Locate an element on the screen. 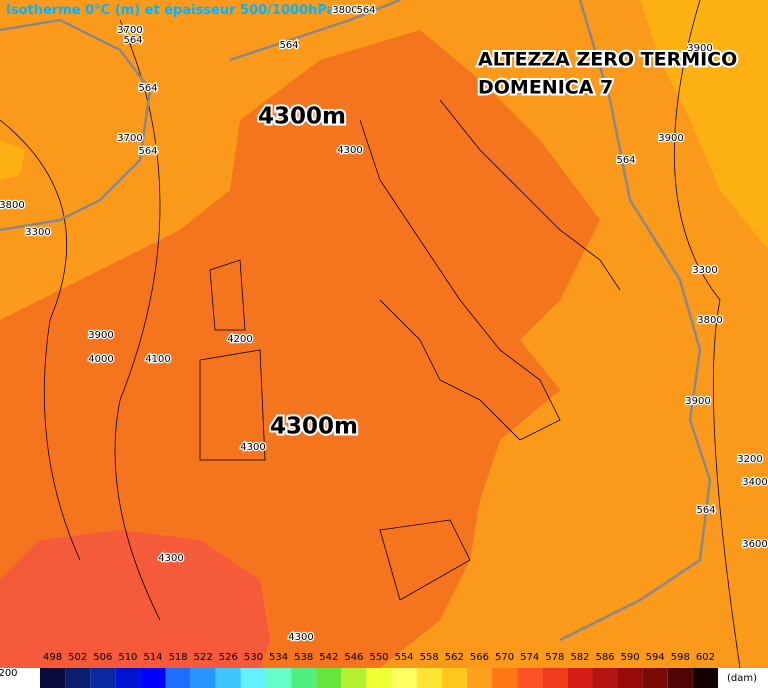 The image size is (768, 688). colorbar-label: 562 is located at coordinates (454, 657).